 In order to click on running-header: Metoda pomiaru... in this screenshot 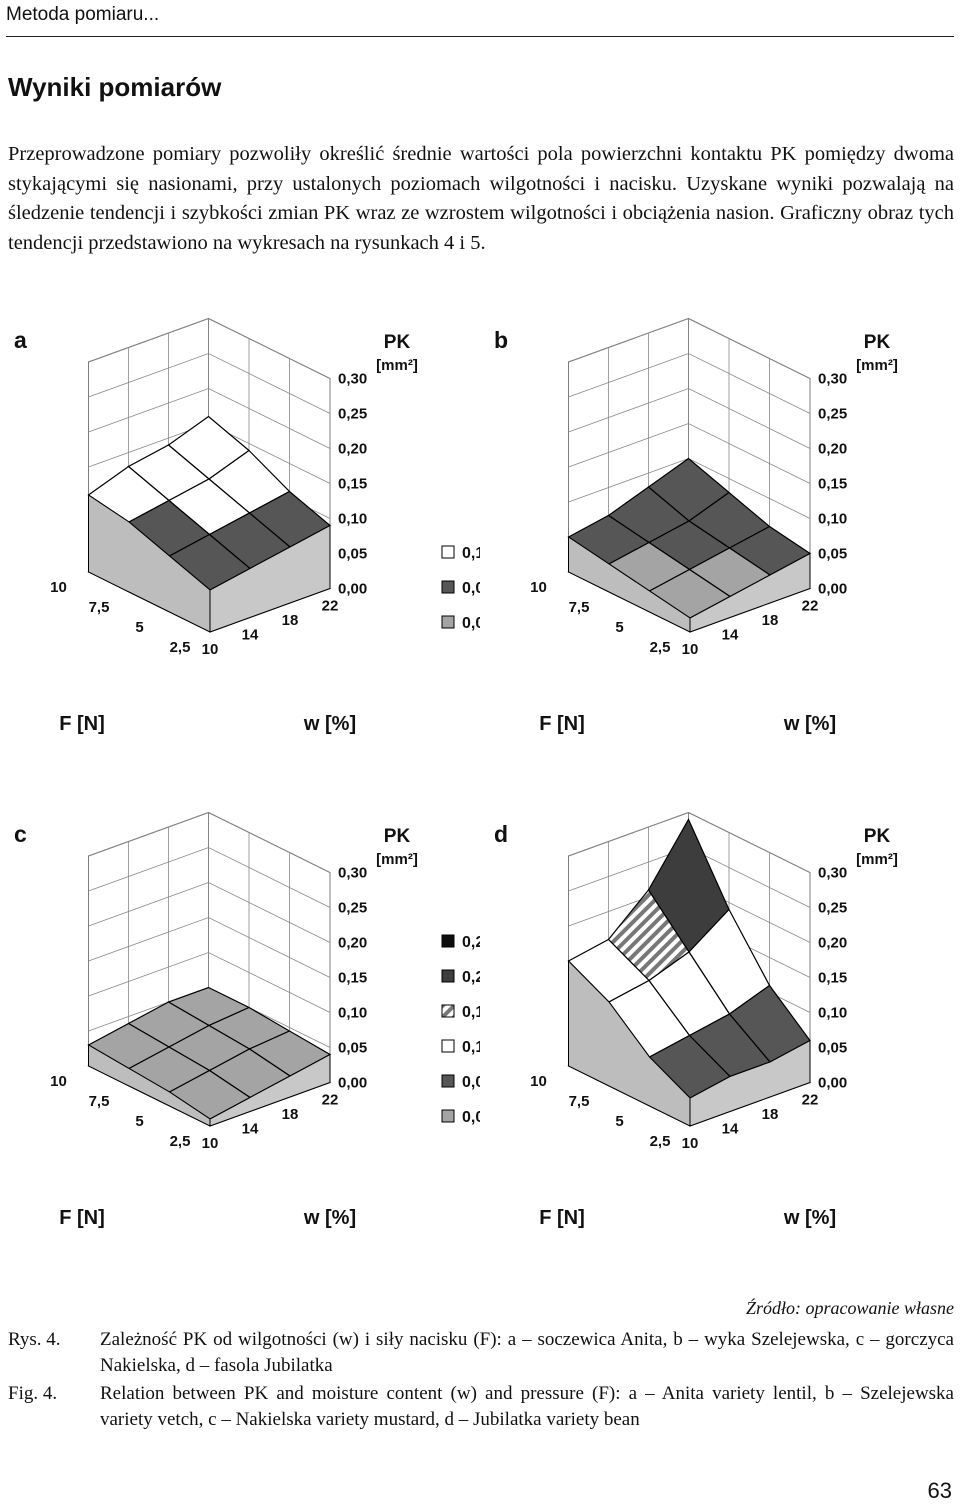, I will do `click(83, 14)`.